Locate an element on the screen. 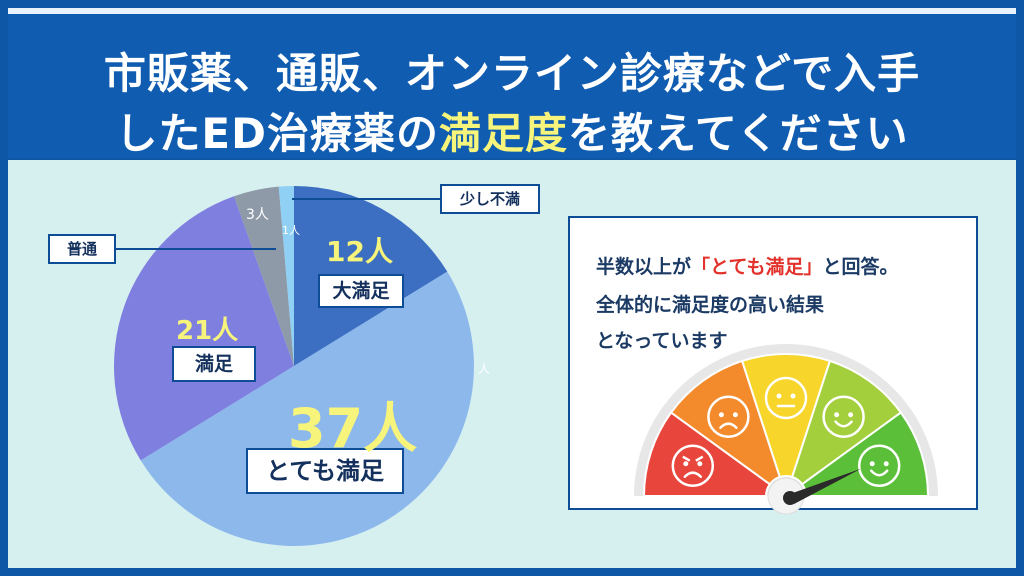 This screenshot has height=576, width=1024. stray-person-text: 人 is located at coordinates (484, 369).